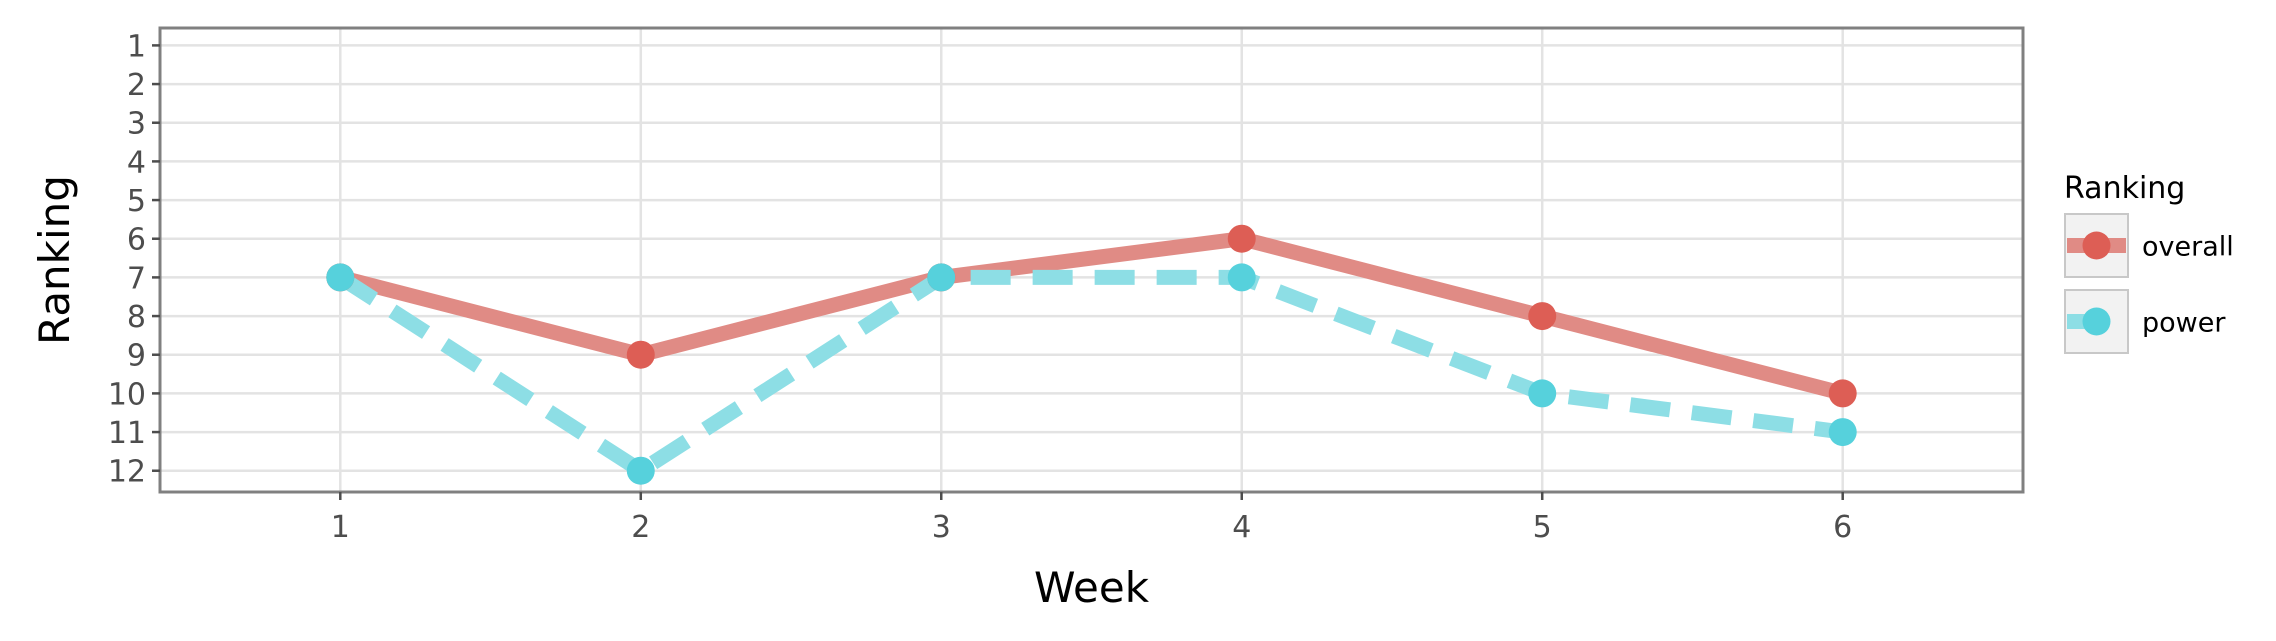  What do you see at coordinates (136, 240) in the screenshot?
I see `y-tick-label: 6` at bounding box center [136, 240].